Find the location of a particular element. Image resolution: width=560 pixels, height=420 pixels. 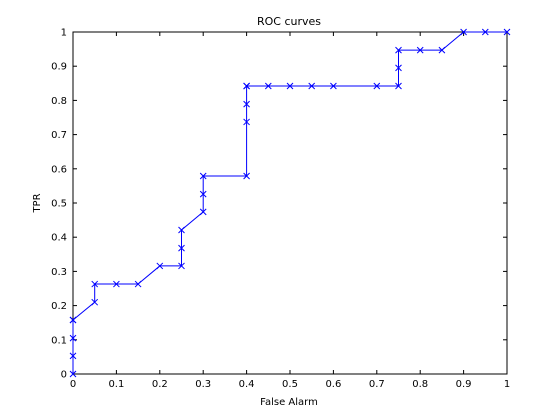

x-tick-label: 0.5 is located at coordinates (290, 384).